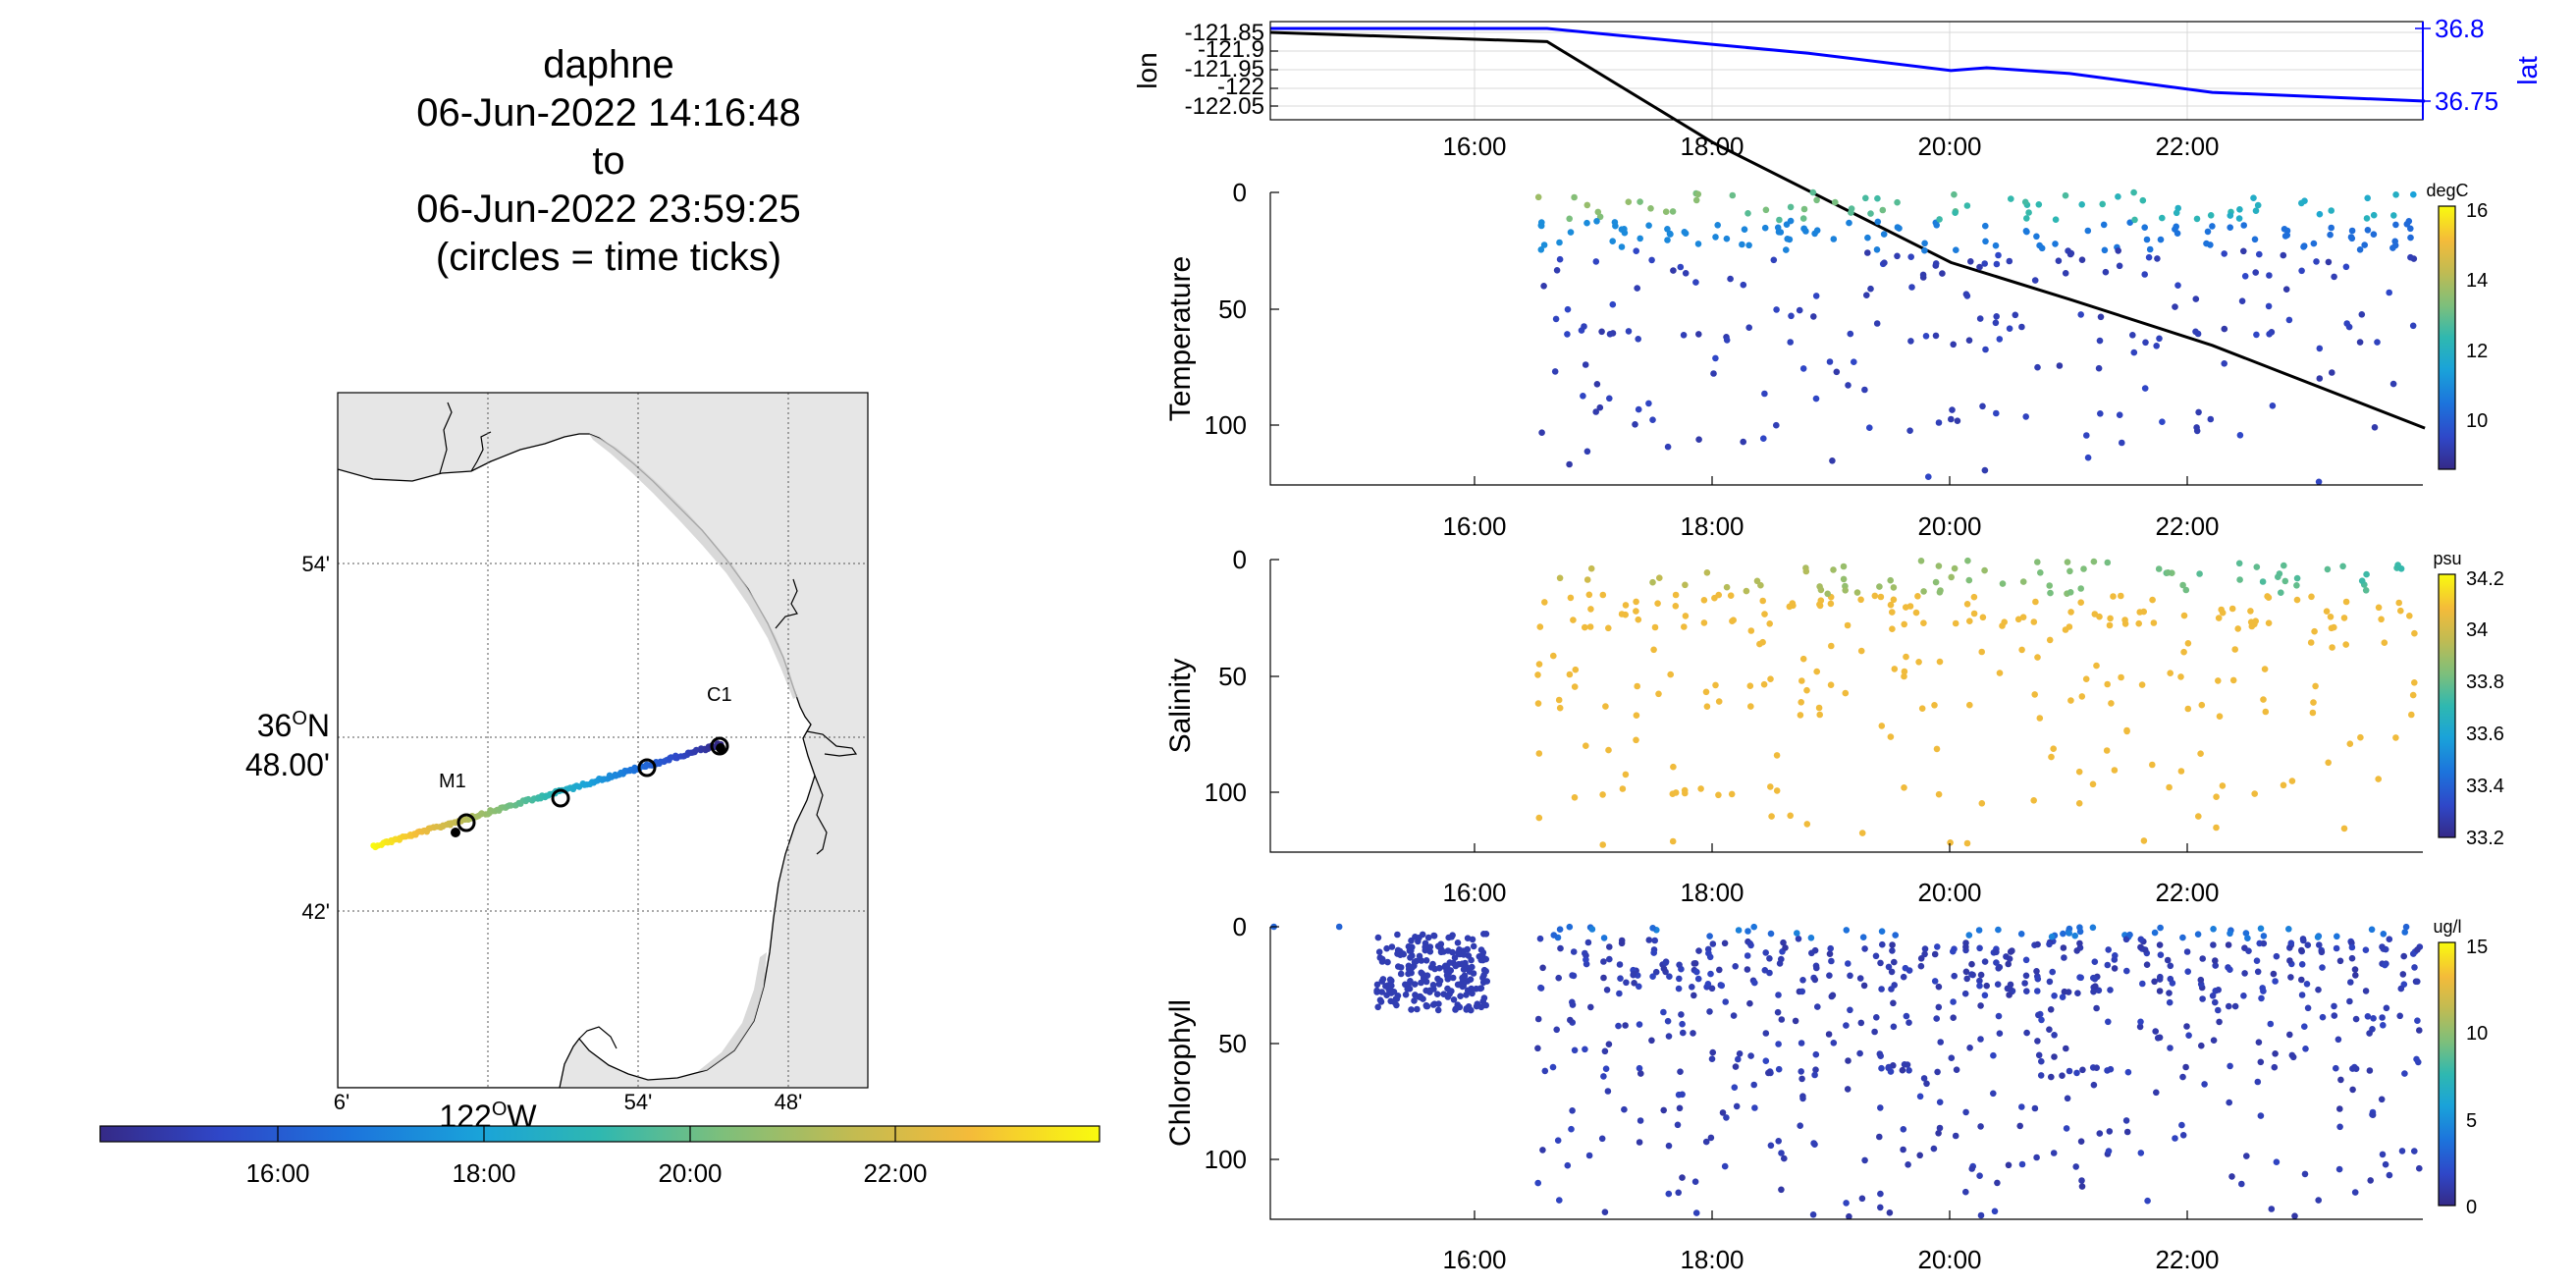  What do you see at coordinates (1474, 1259) in the screenshot?
I see `x-tick: 16:00` at bounding box center [1474, 1259].